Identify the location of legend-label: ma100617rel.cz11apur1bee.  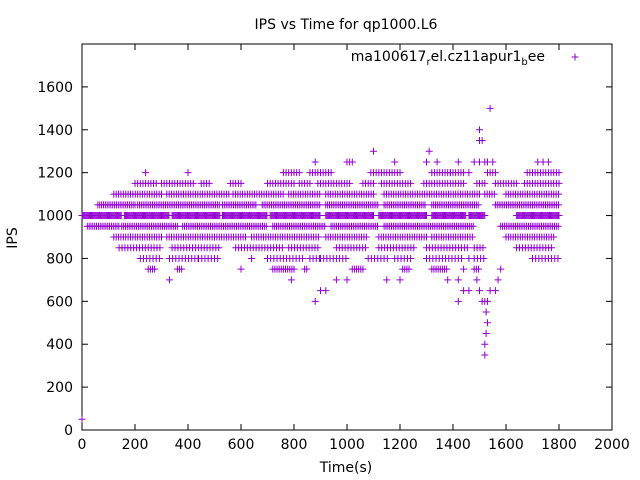
(448, 58).